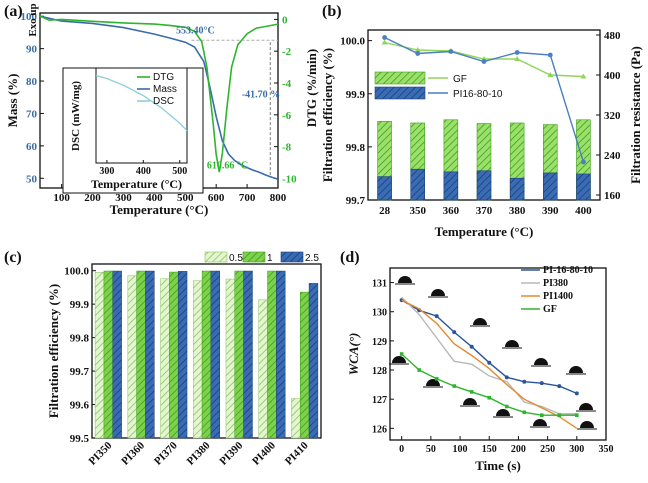 This screenshot has width=648, height=483. Describe the element at coordinates (297, 453) in the screenshot. I see `x-tick-label-c-6: PI410` at that location.